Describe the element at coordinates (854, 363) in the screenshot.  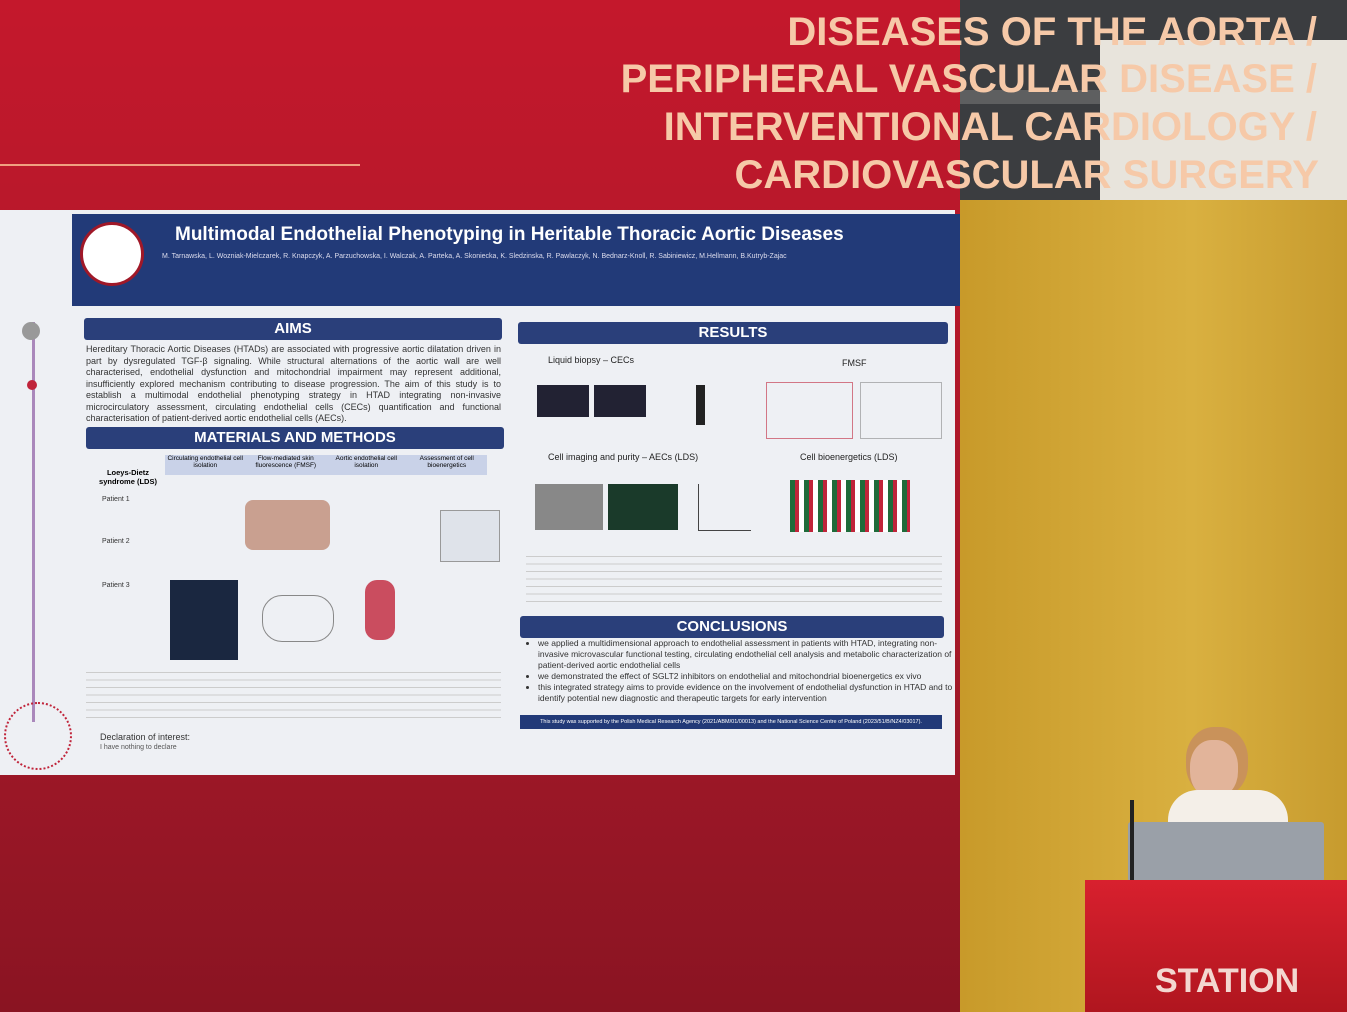
I see `panel-title: FMSF` at that location.